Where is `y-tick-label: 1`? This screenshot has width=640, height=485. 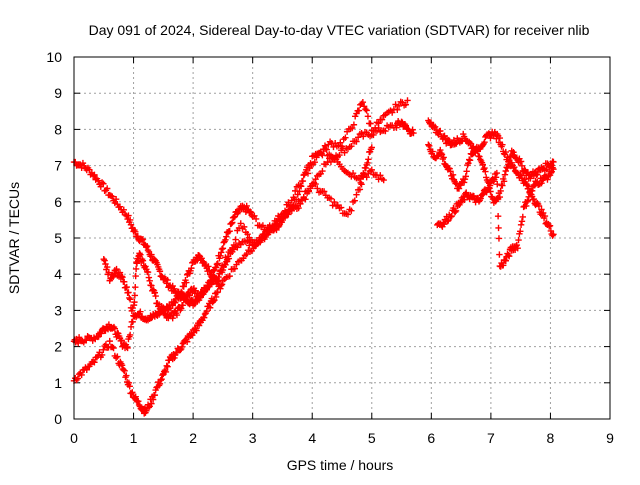
y-tick-label: 1 is located at coordinates (58, 383).